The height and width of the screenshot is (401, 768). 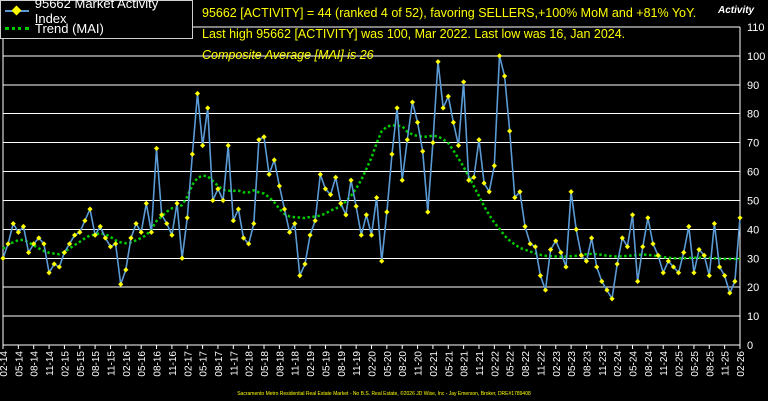 What do you see at coordinates (587, 364) in the screenshot?
I see `x-tick-label: 08-23` at bounding box center [587, 364].